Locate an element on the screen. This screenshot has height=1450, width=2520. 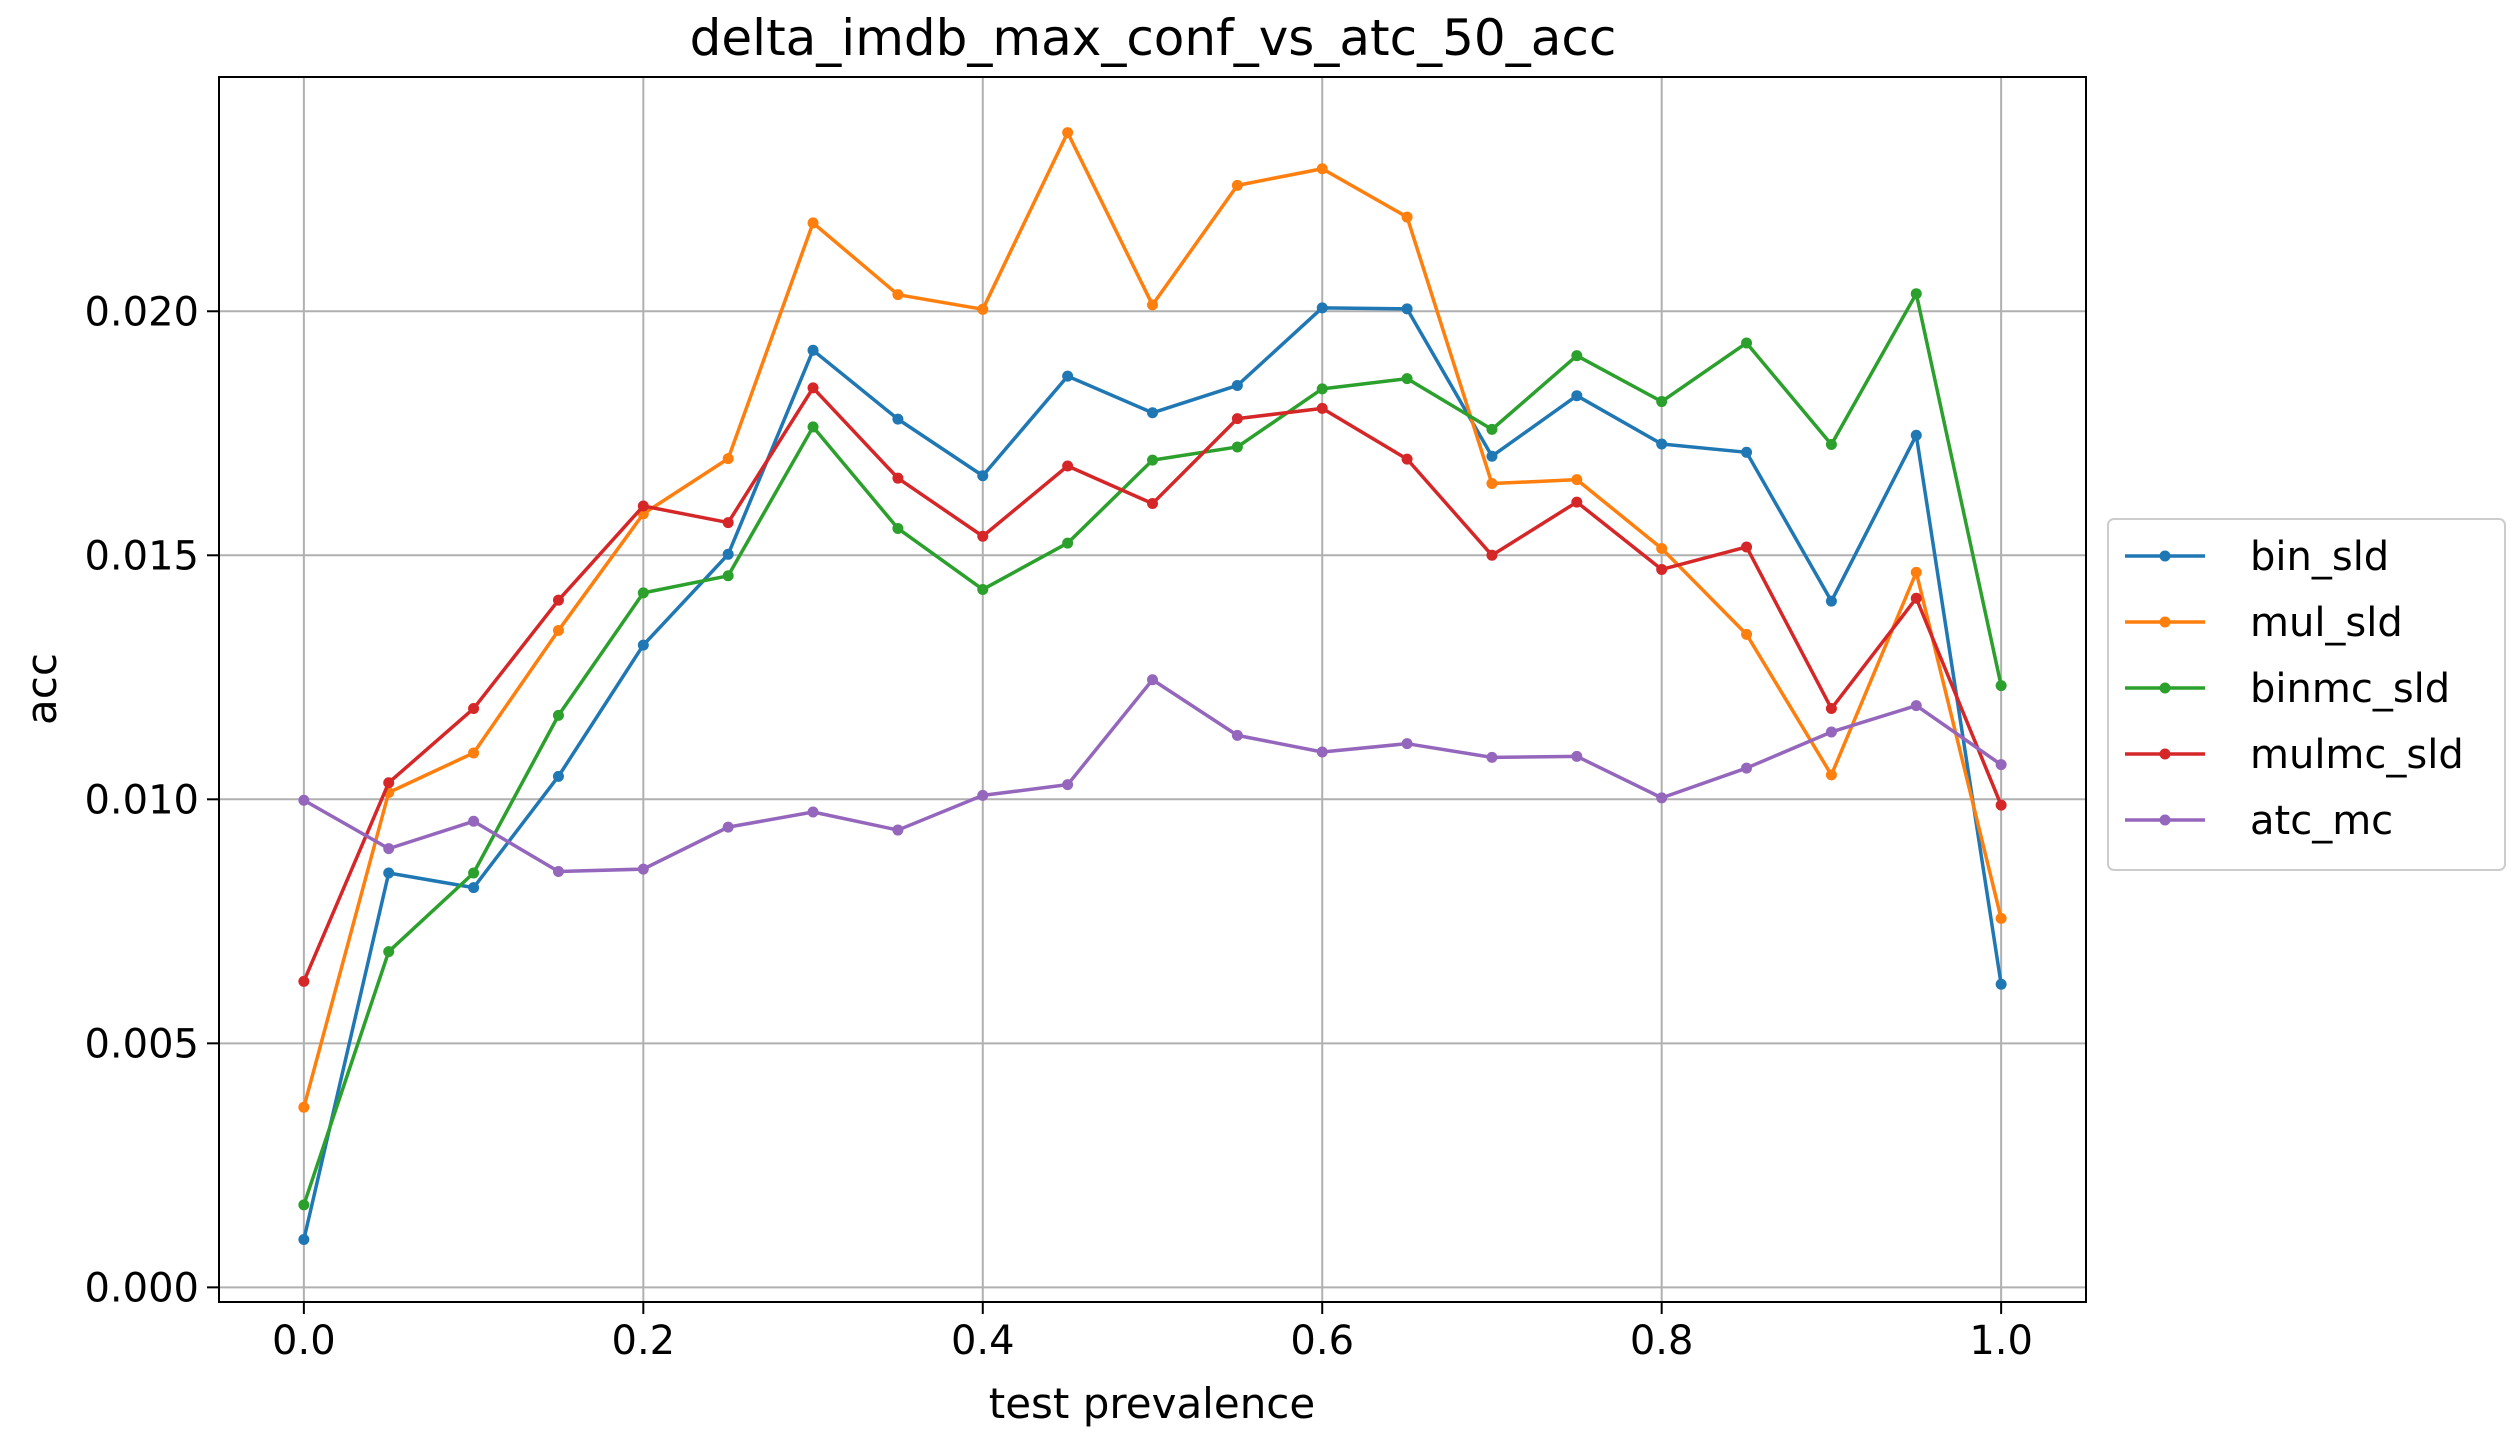
legend-item-mulmc_sld: mulmc_sld is located at coordinates (2294, 755).